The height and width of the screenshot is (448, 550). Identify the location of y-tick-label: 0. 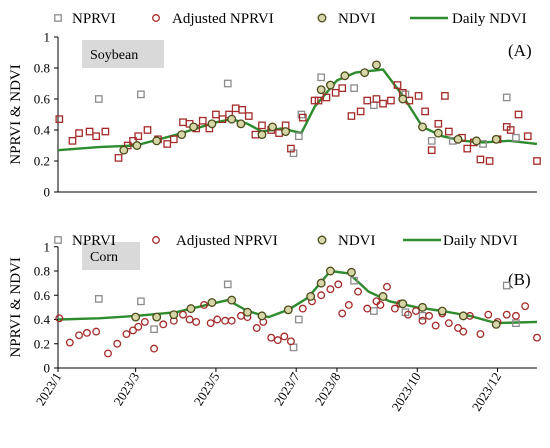
(47, 368).